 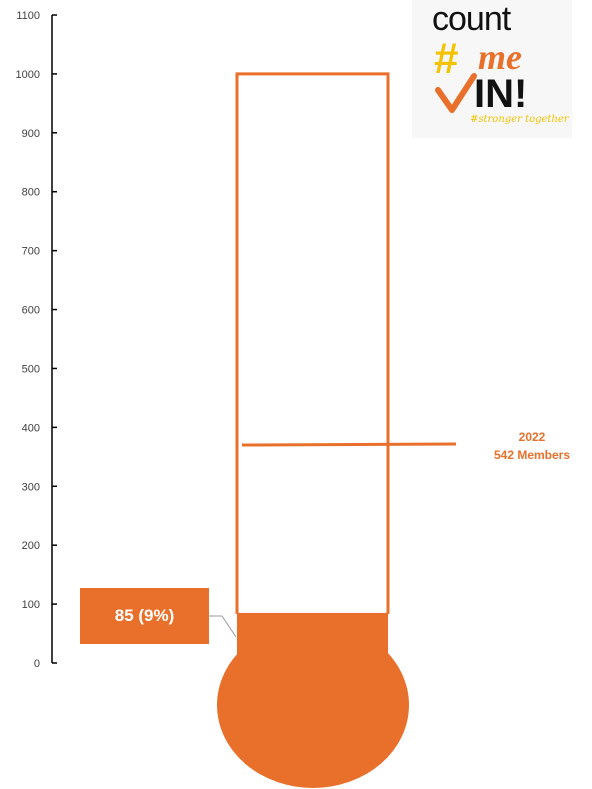 What do you see at coordinates (532, 446) in the screenshot?
I see `marker-annotation: 2022 542 Members` at bounding box center [532, 446].